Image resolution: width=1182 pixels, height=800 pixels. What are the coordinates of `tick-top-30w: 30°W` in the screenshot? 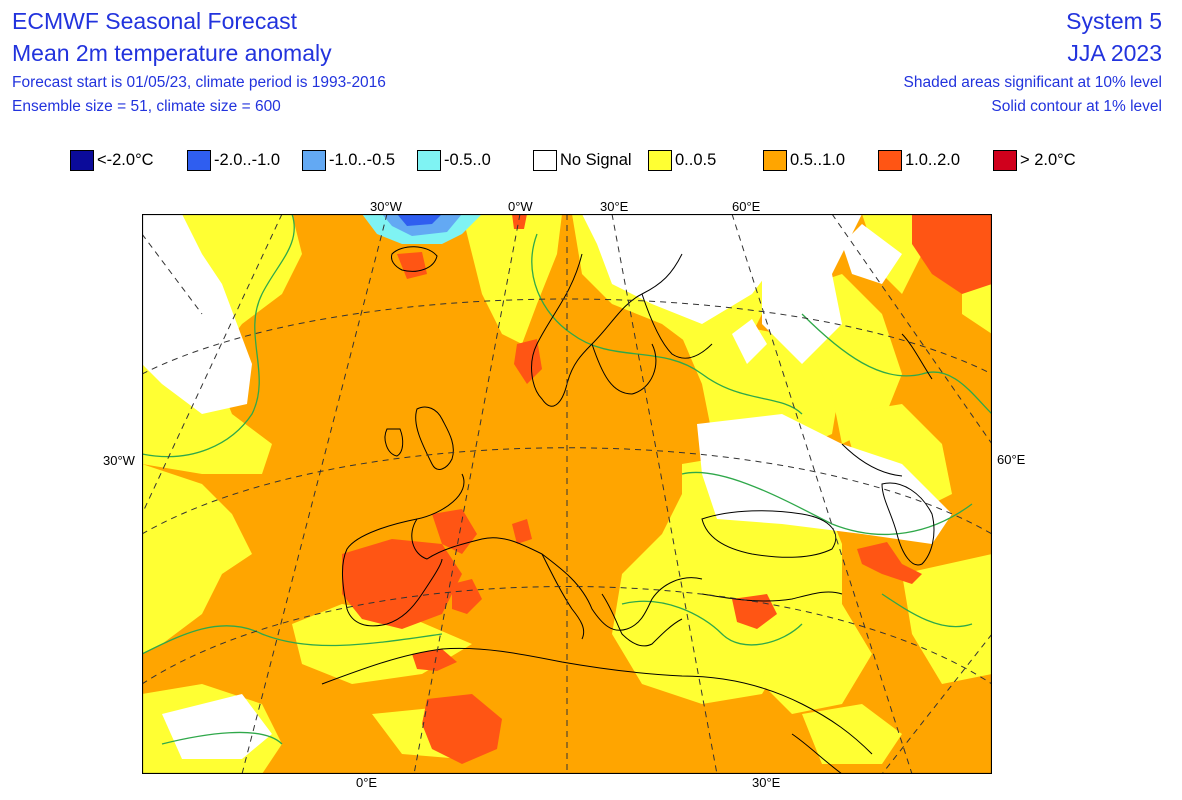 It's located at (386, 206).